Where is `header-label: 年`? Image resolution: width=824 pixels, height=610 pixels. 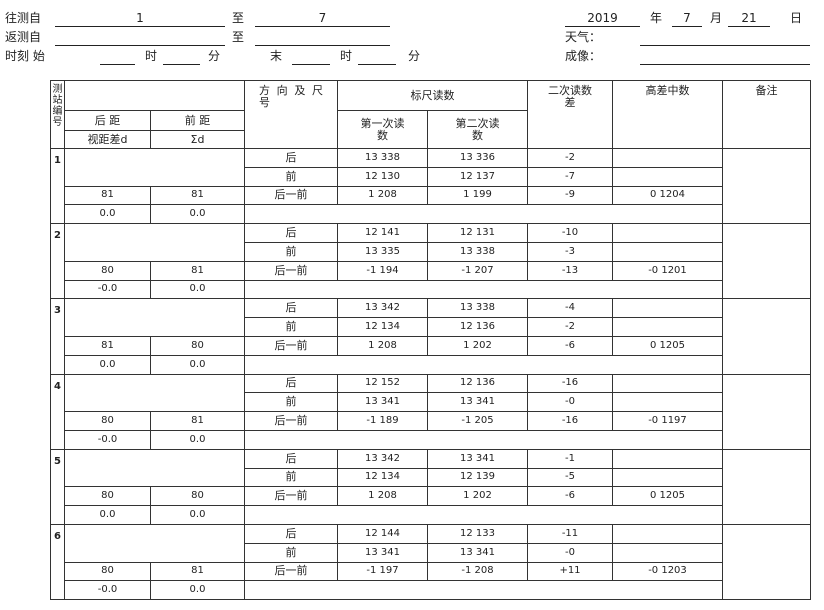
header-label: 年 is located at coordinates (656, 18).